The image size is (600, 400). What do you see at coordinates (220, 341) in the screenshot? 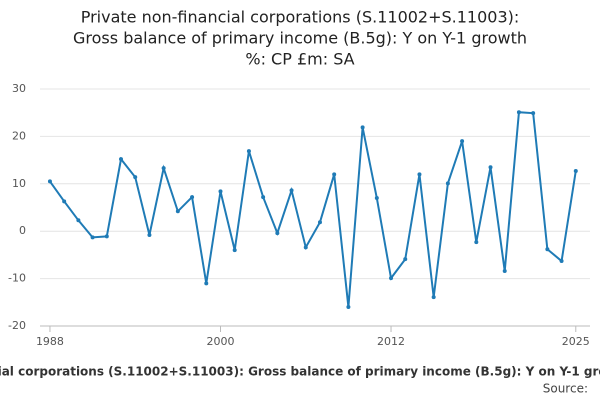
I see `x-tick-label: 2000` at bounding box center [220, 341].